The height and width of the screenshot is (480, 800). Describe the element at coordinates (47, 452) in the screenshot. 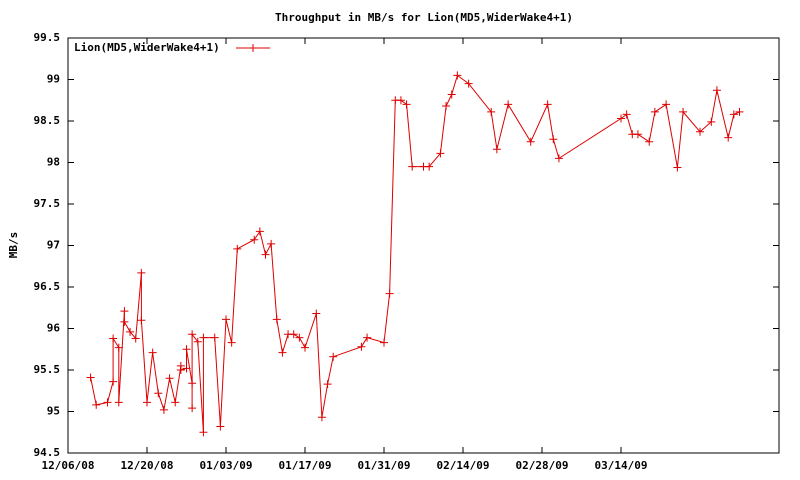

I see `y-tick-label: 94.5` at that location.